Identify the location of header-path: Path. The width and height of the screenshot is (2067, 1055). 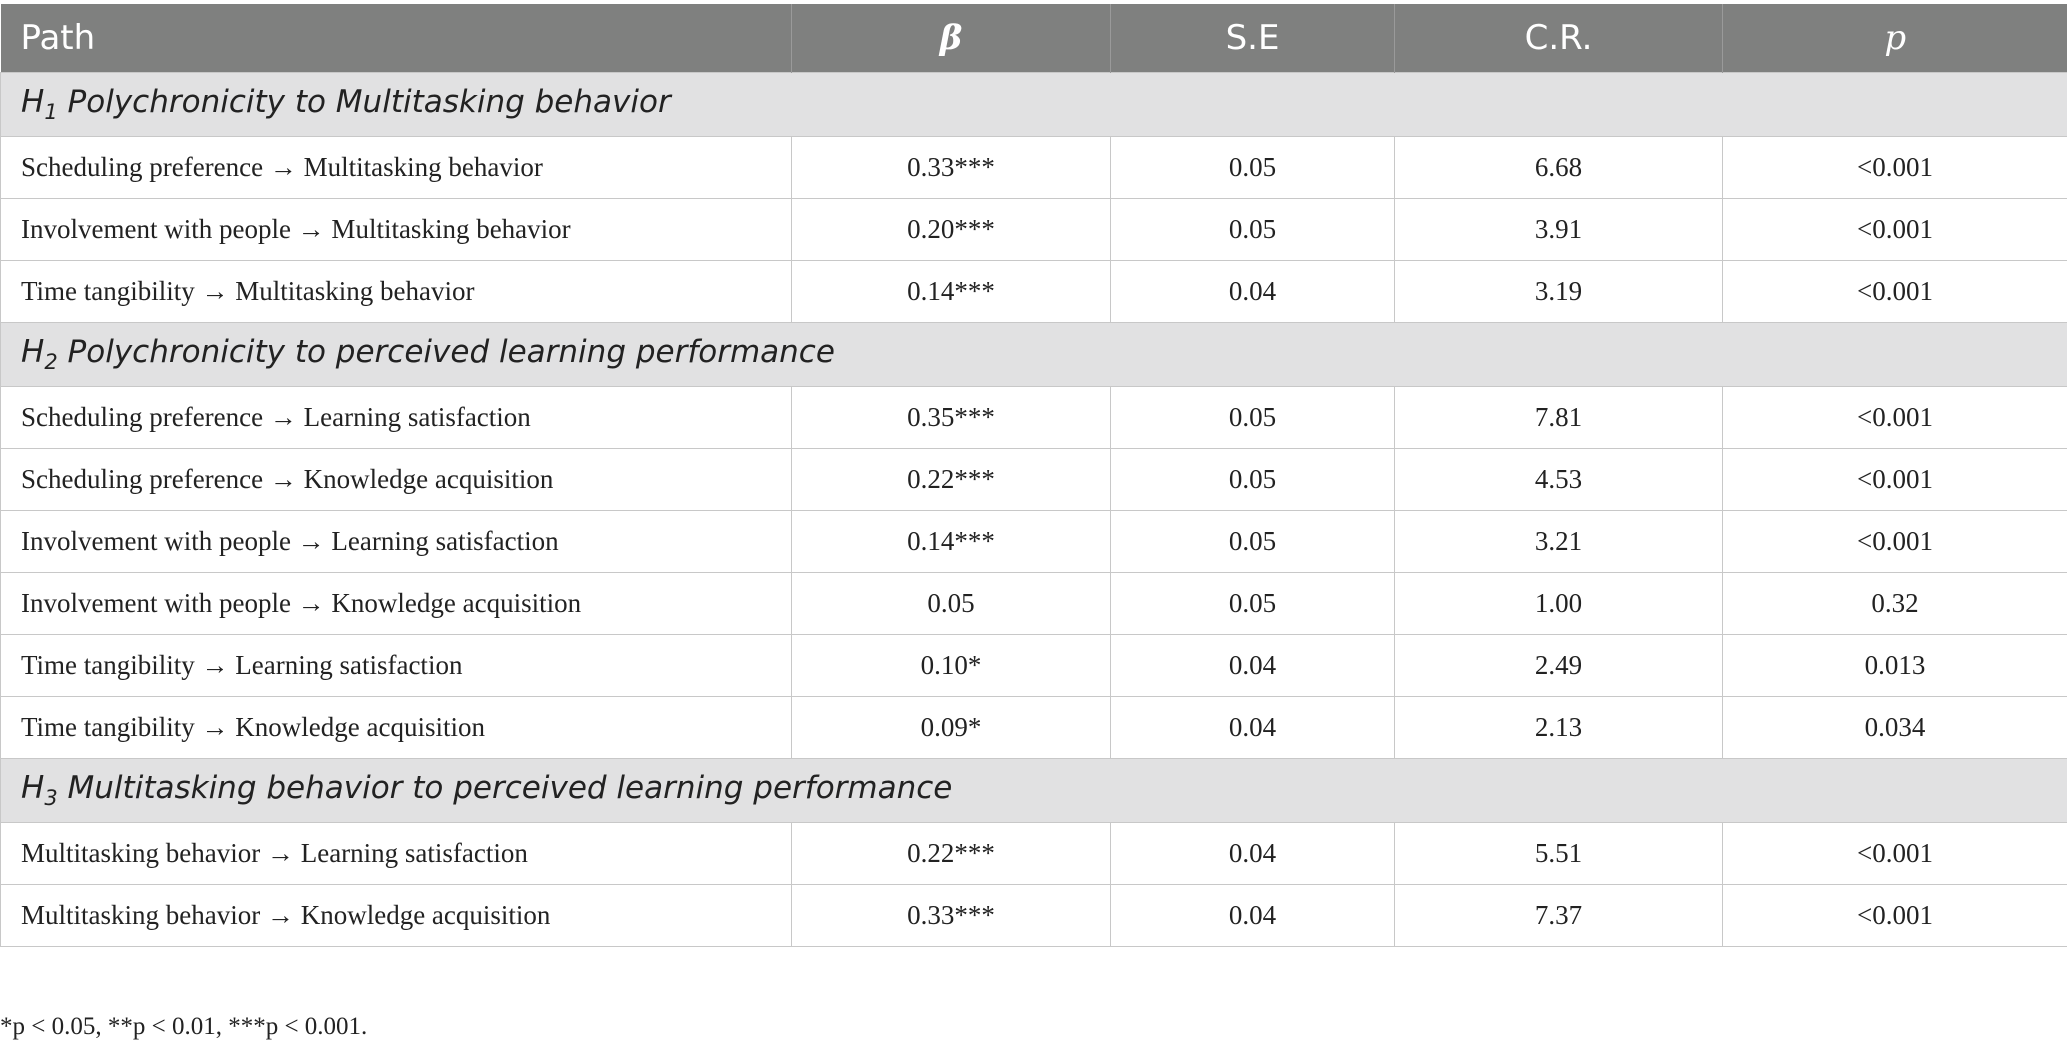
(396, 38).